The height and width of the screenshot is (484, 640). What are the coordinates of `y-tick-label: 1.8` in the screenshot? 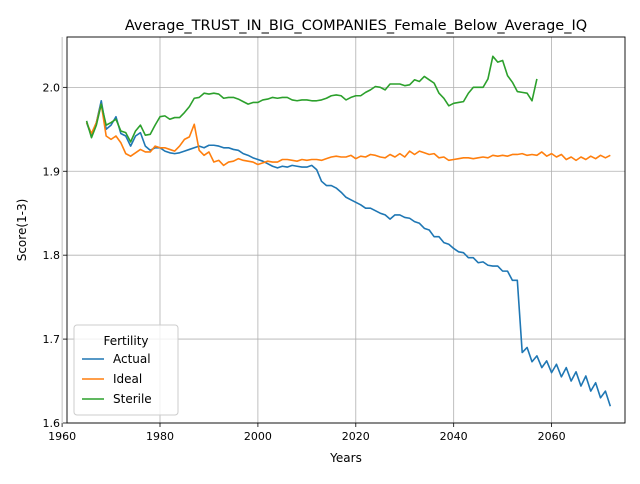 It's located at (52, 255).